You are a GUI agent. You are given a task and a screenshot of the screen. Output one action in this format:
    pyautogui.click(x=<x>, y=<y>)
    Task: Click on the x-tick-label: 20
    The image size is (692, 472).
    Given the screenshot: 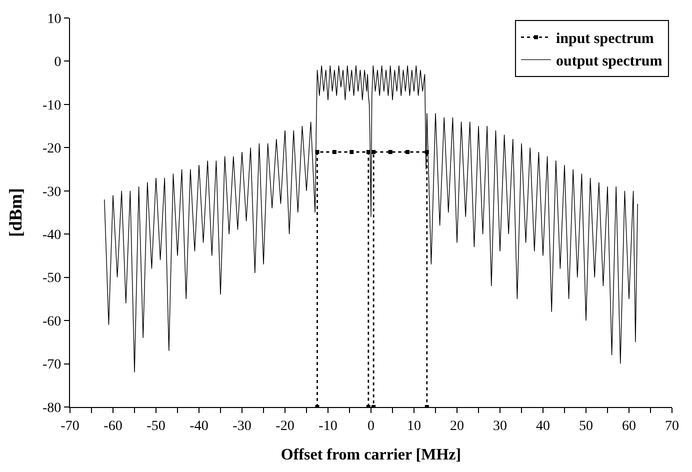 What is the action you would take?
    pyautogui.click(x=457, y=426)
    